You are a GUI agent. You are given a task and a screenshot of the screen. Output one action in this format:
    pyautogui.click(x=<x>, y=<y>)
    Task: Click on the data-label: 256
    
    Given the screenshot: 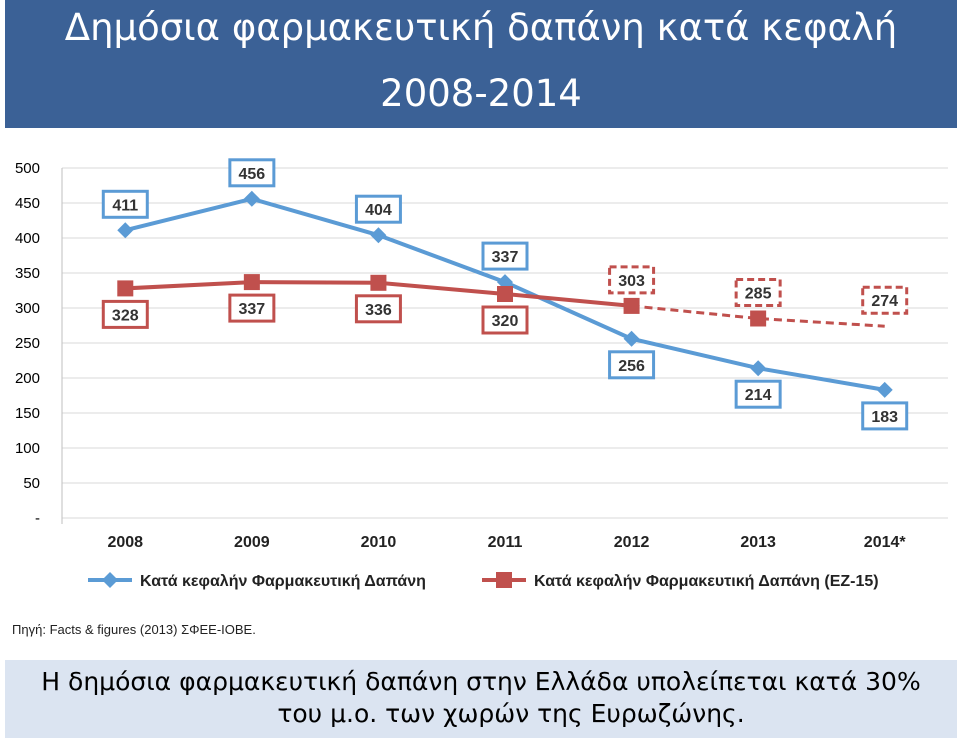 What is the action you would take?
    pyautogui.click(x=631, y=366)
    